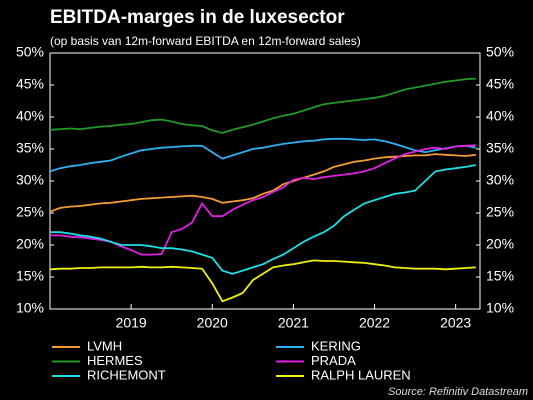  What do you see at coordinates (30, 84) in the screenshot?
I see `y-tick-label: 45%` at bounding box center [30, 84].